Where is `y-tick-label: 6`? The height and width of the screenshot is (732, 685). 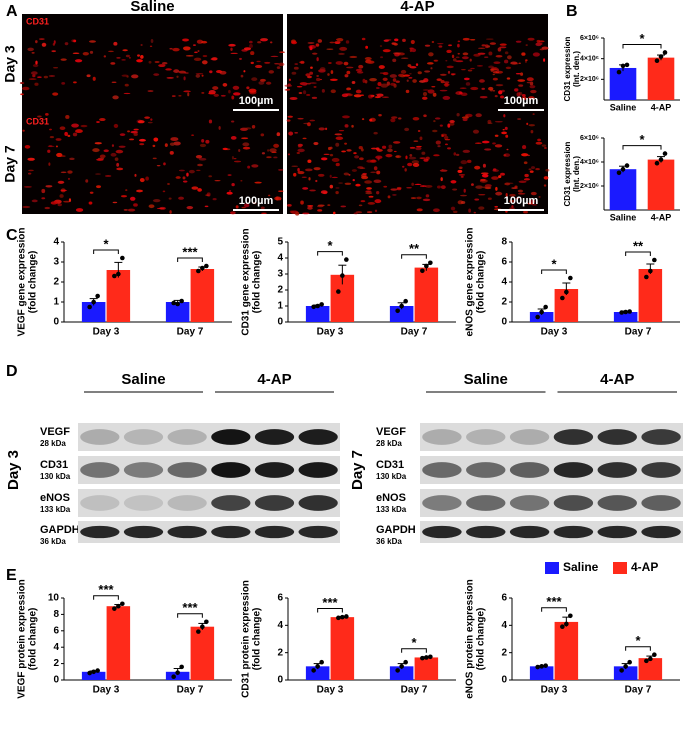 y-tick-label: 6 is located at coordinates (504, 262).